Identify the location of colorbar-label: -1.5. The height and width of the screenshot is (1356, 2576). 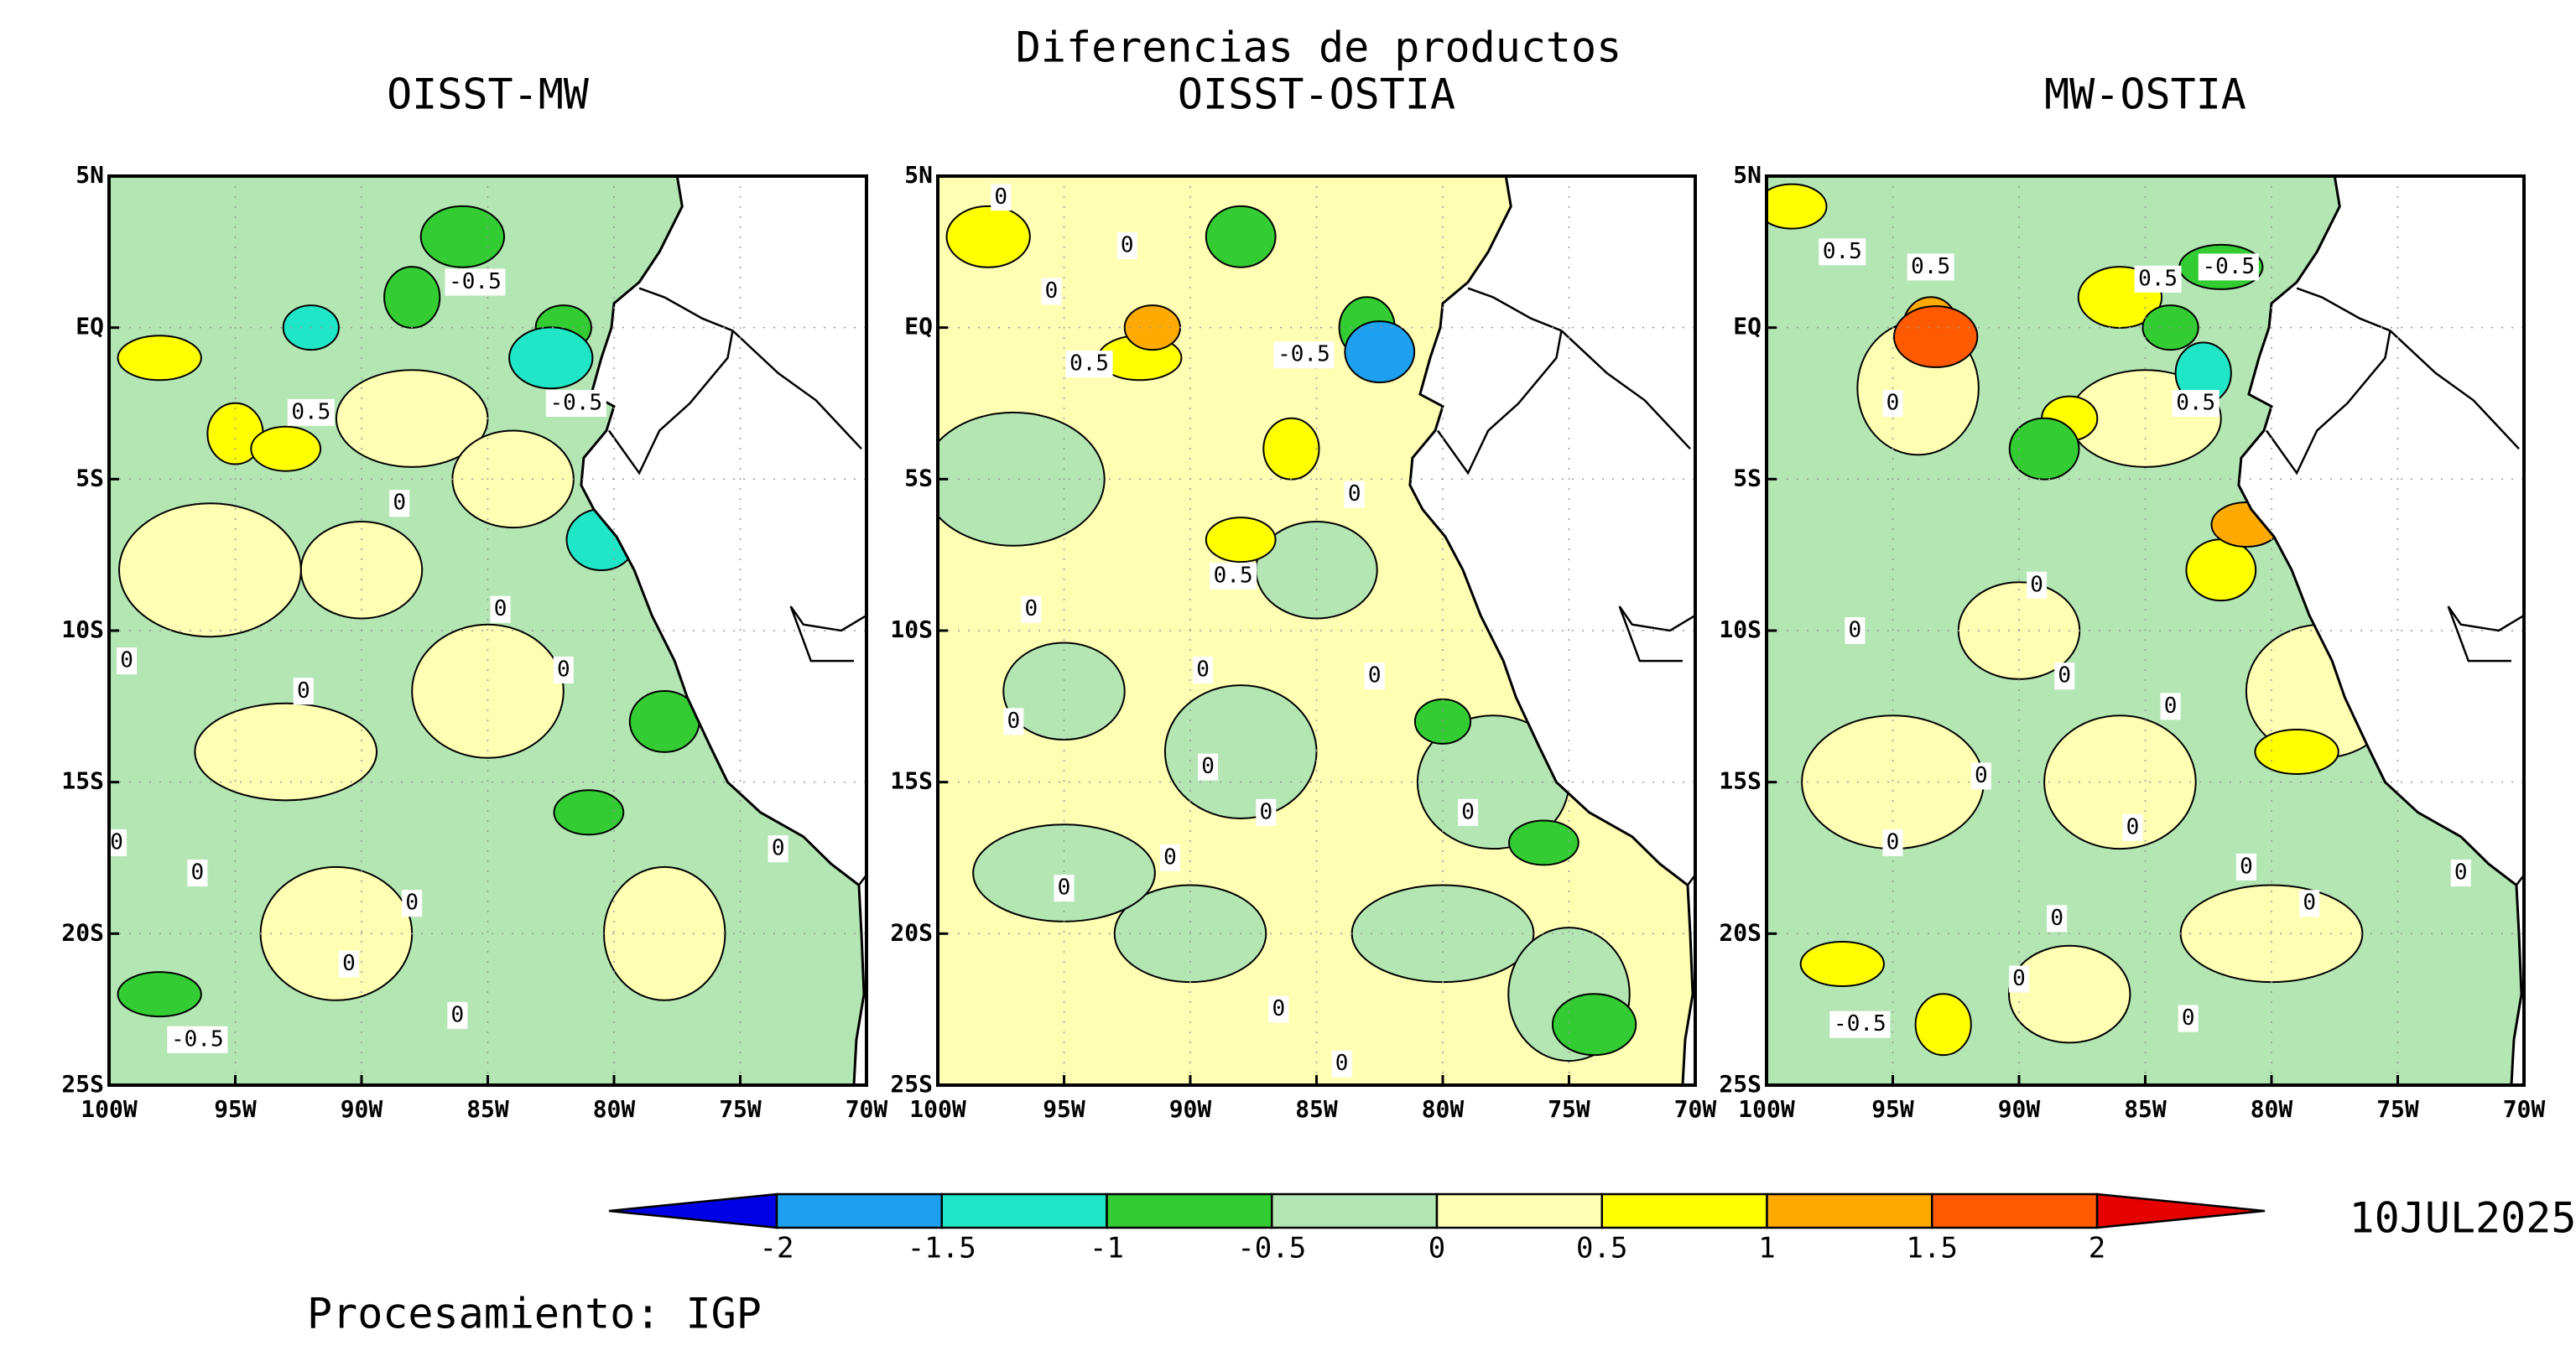
(942, 1248).